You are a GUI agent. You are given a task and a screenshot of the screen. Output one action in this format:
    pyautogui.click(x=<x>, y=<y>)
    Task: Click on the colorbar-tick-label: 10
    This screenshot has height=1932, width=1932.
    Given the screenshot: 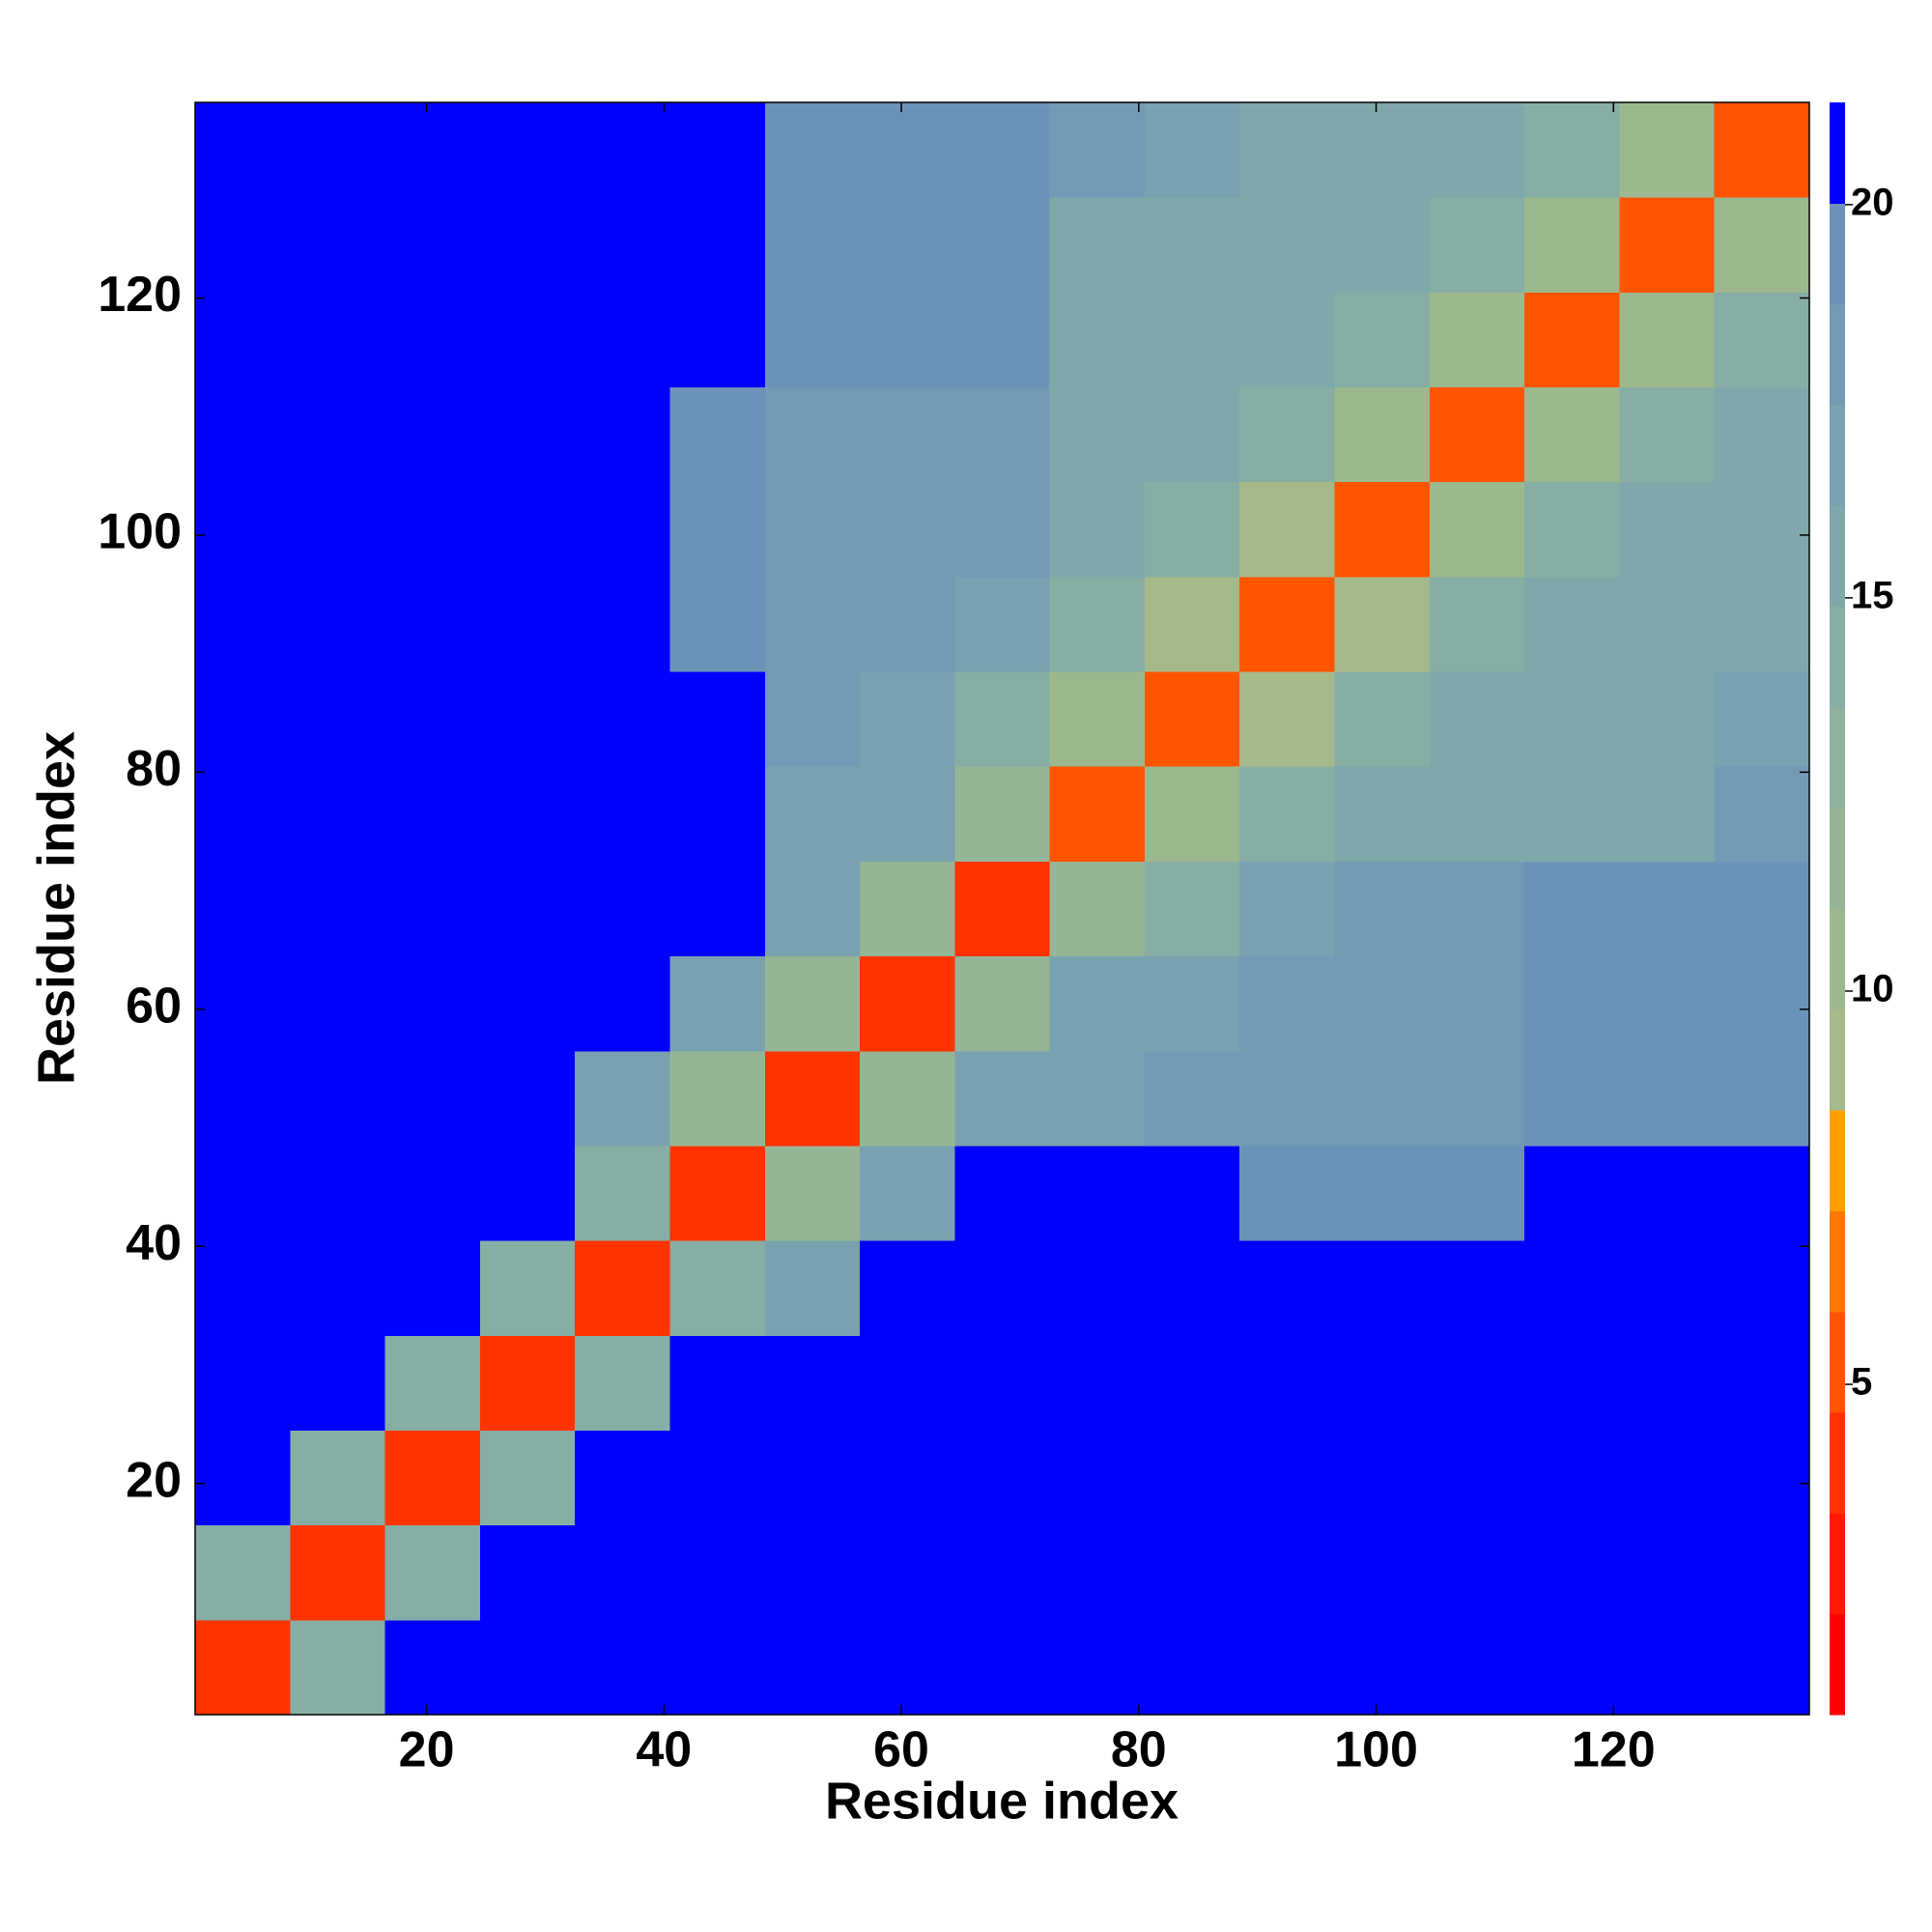 What is the action you would take?
    pyautogui.click(x=1872, y=989)
    